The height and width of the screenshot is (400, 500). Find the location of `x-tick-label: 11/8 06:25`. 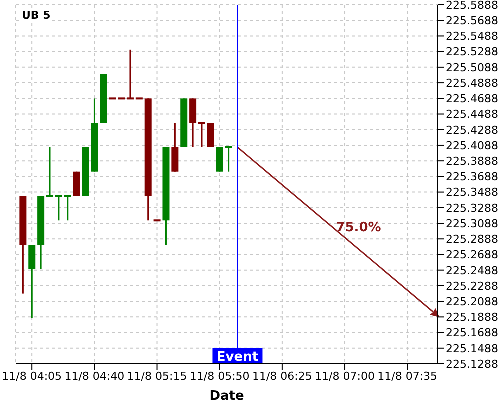

x-tick-label: 11/8 06:25 is located at coordinates (282, 376).